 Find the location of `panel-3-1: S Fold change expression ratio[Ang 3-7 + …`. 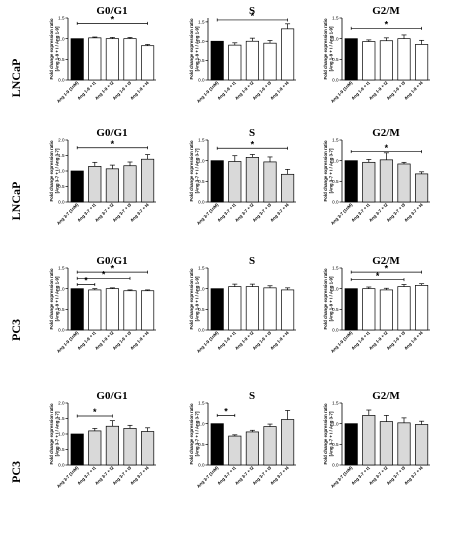

panel-3-1: S Fold change expression ratio[Ang 3-7 + … is located at coordinates (242, 439).